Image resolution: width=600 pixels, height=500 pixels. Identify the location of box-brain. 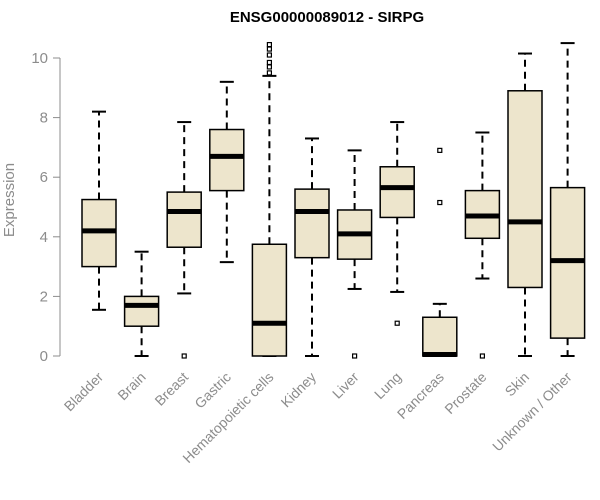
(141, 303).